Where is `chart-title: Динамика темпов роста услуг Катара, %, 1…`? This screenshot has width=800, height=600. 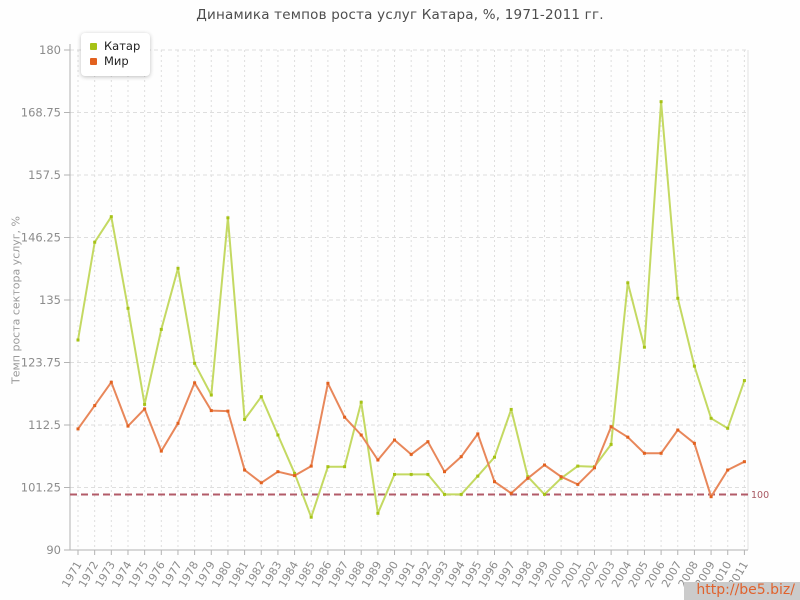 chart-title: Динамика темпов роста услуг Катара, %, 1… is located at coordinates (400, 15).